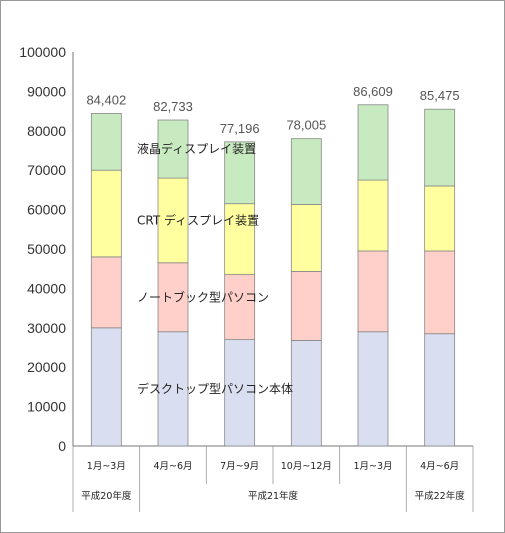 The height and width of the screenshot is (533, 505). I want to click on y-tick-label: 10000, so click(46, 407).